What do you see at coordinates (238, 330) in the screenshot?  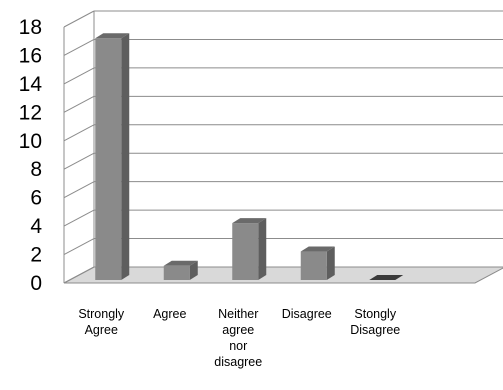 I see `x-tick-label-line: agree` at bounding box center [238, 330].